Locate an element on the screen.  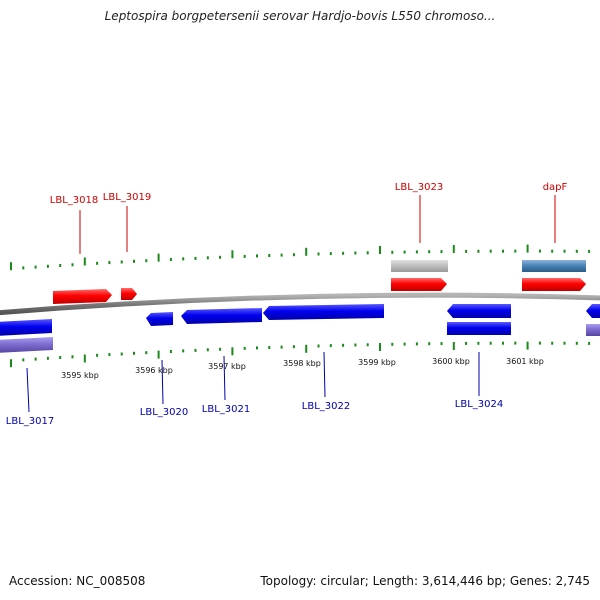
scale-label: 3595 kbp is located at coordinates (80, 375).